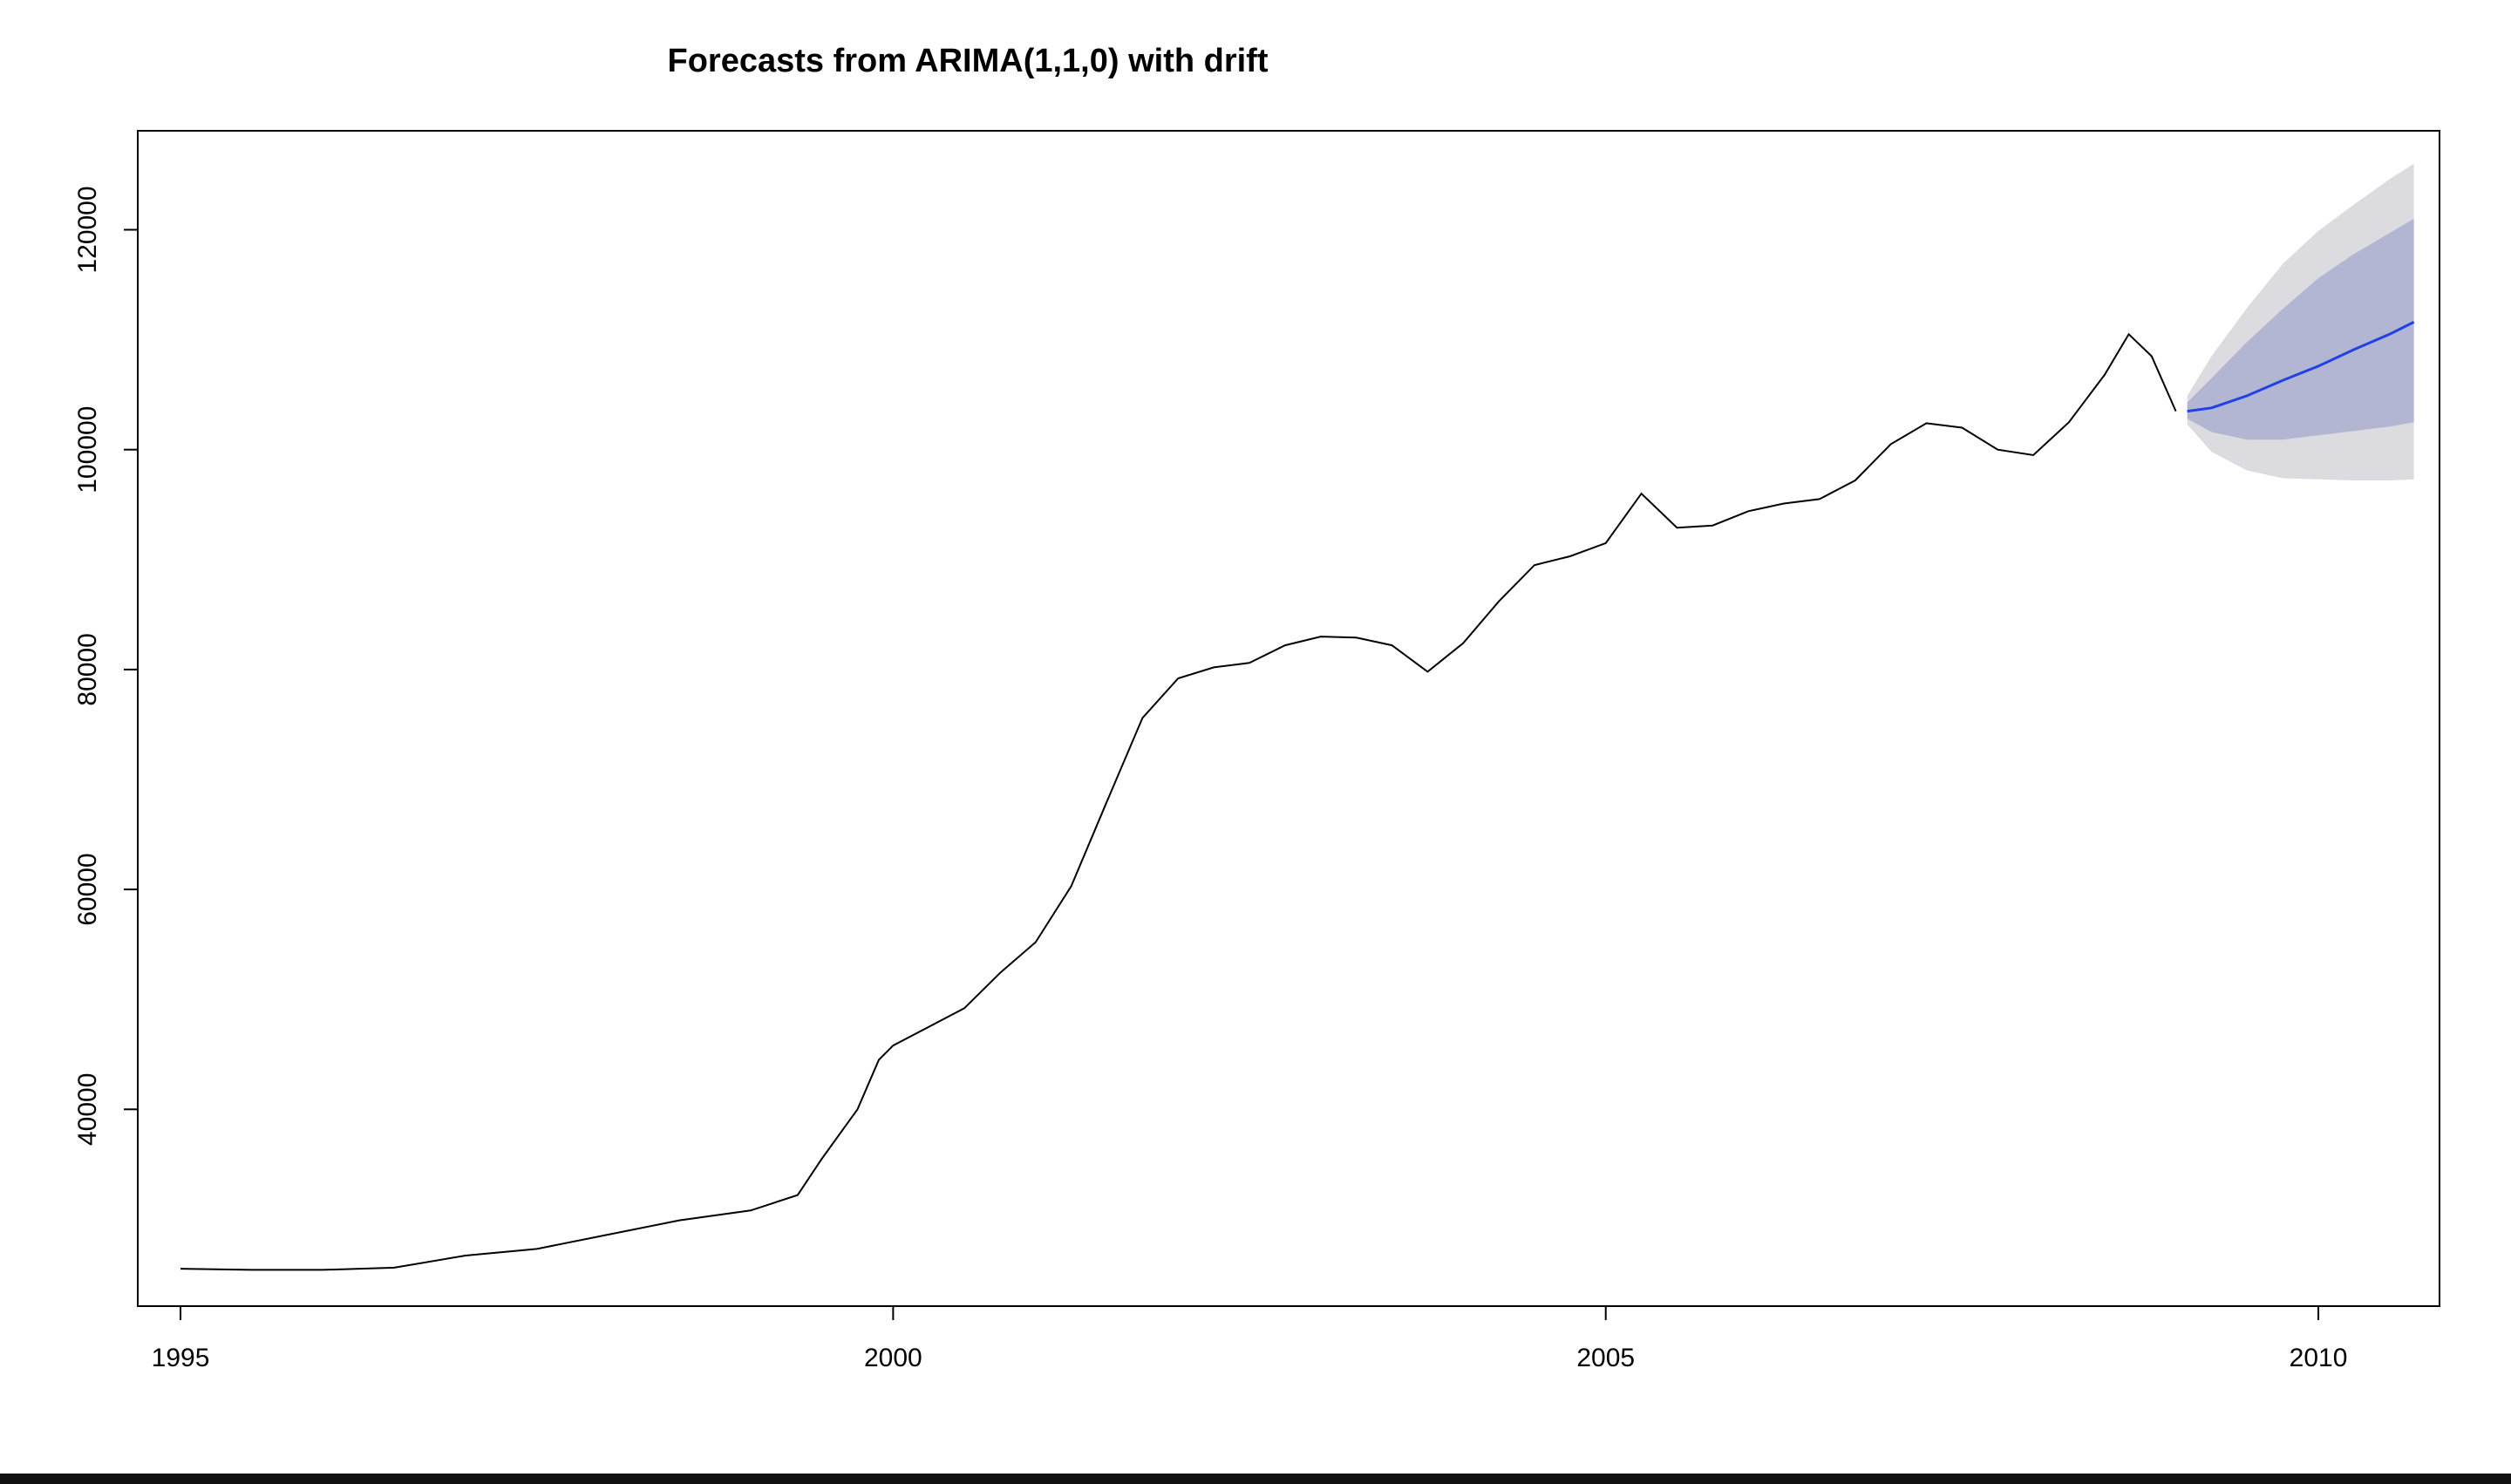  I want to click on interval-80-band, so click(2300, 329).